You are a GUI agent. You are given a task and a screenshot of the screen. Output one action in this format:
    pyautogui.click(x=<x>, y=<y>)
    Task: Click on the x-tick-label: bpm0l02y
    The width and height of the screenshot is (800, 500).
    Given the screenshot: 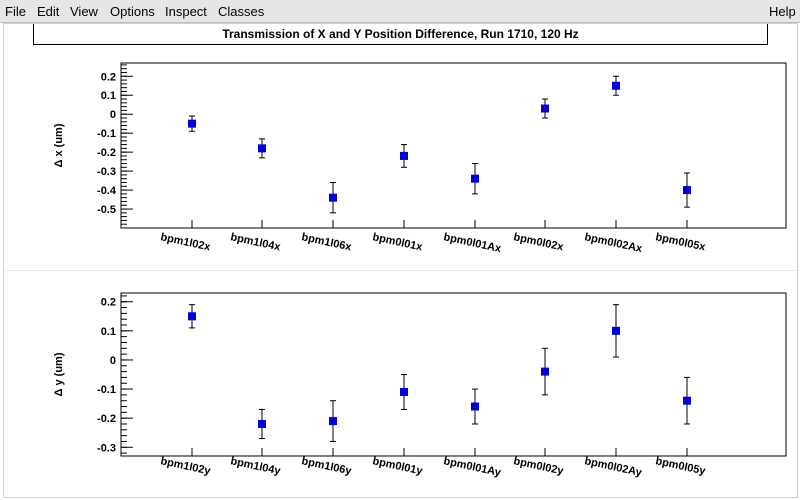 What is the action you would take?
    pyautogui.click(x=538, y=466)
    